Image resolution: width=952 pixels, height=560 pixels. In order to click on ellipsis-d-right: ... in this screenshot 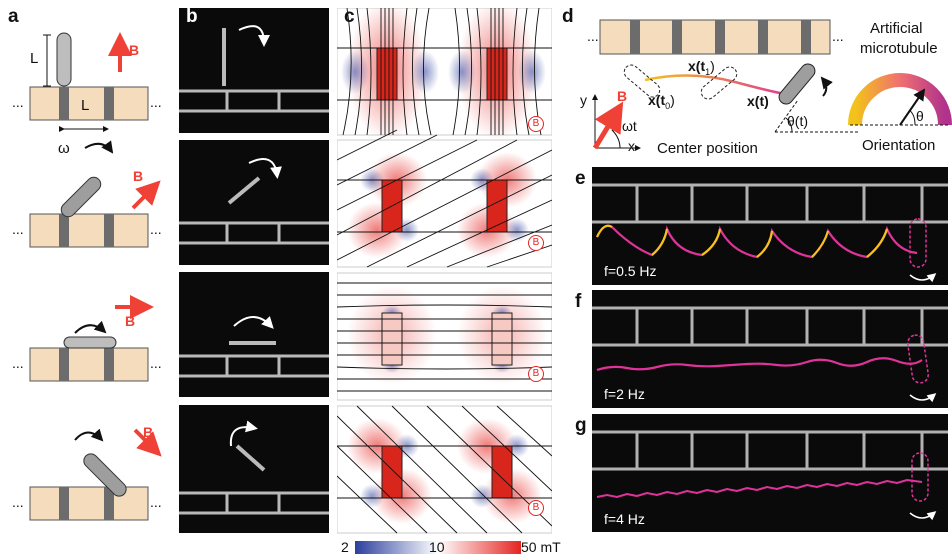, I will do `click(838, 36)`.